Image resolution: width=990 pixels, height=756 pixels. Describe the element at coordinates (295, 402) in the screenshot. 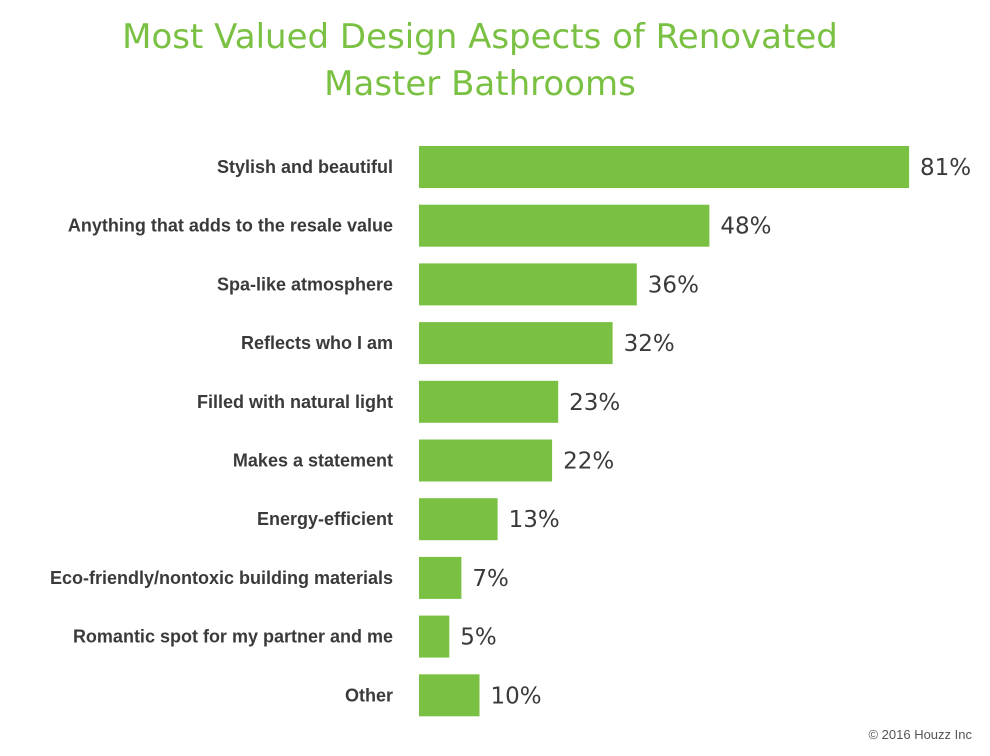

I see `category-label-5: Filled with natural light` at that location.